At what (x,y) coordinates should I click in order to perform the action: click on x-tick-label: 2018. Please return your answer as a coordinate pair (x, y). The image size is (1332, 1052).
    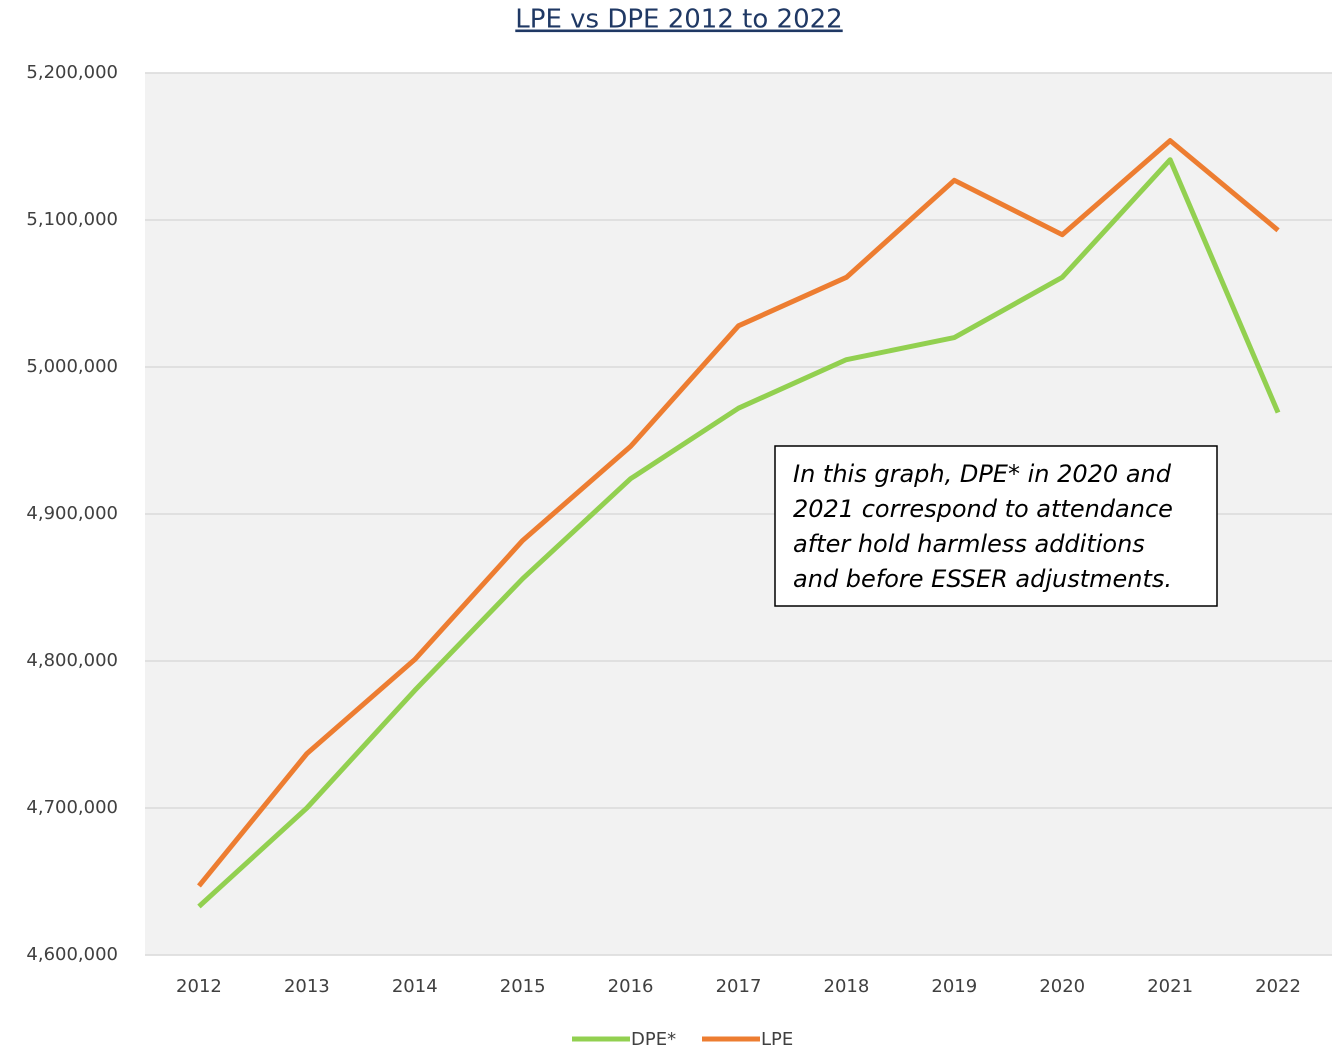
    Looking at the image, I should click on (847, 986).